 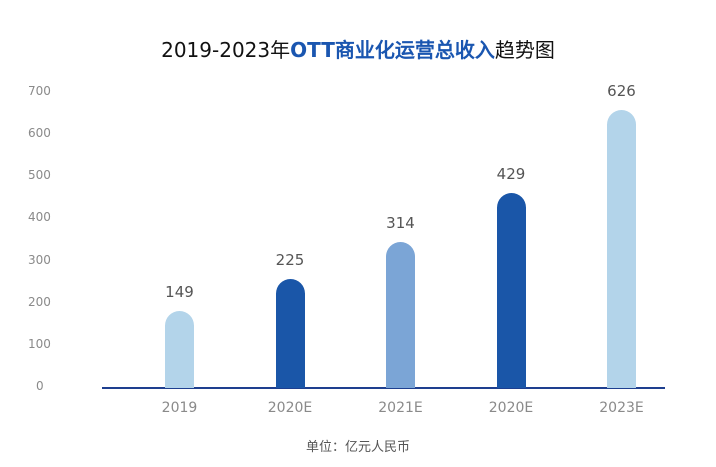 I want to click on y-tick-label: 300, so click(x=39, y=259).